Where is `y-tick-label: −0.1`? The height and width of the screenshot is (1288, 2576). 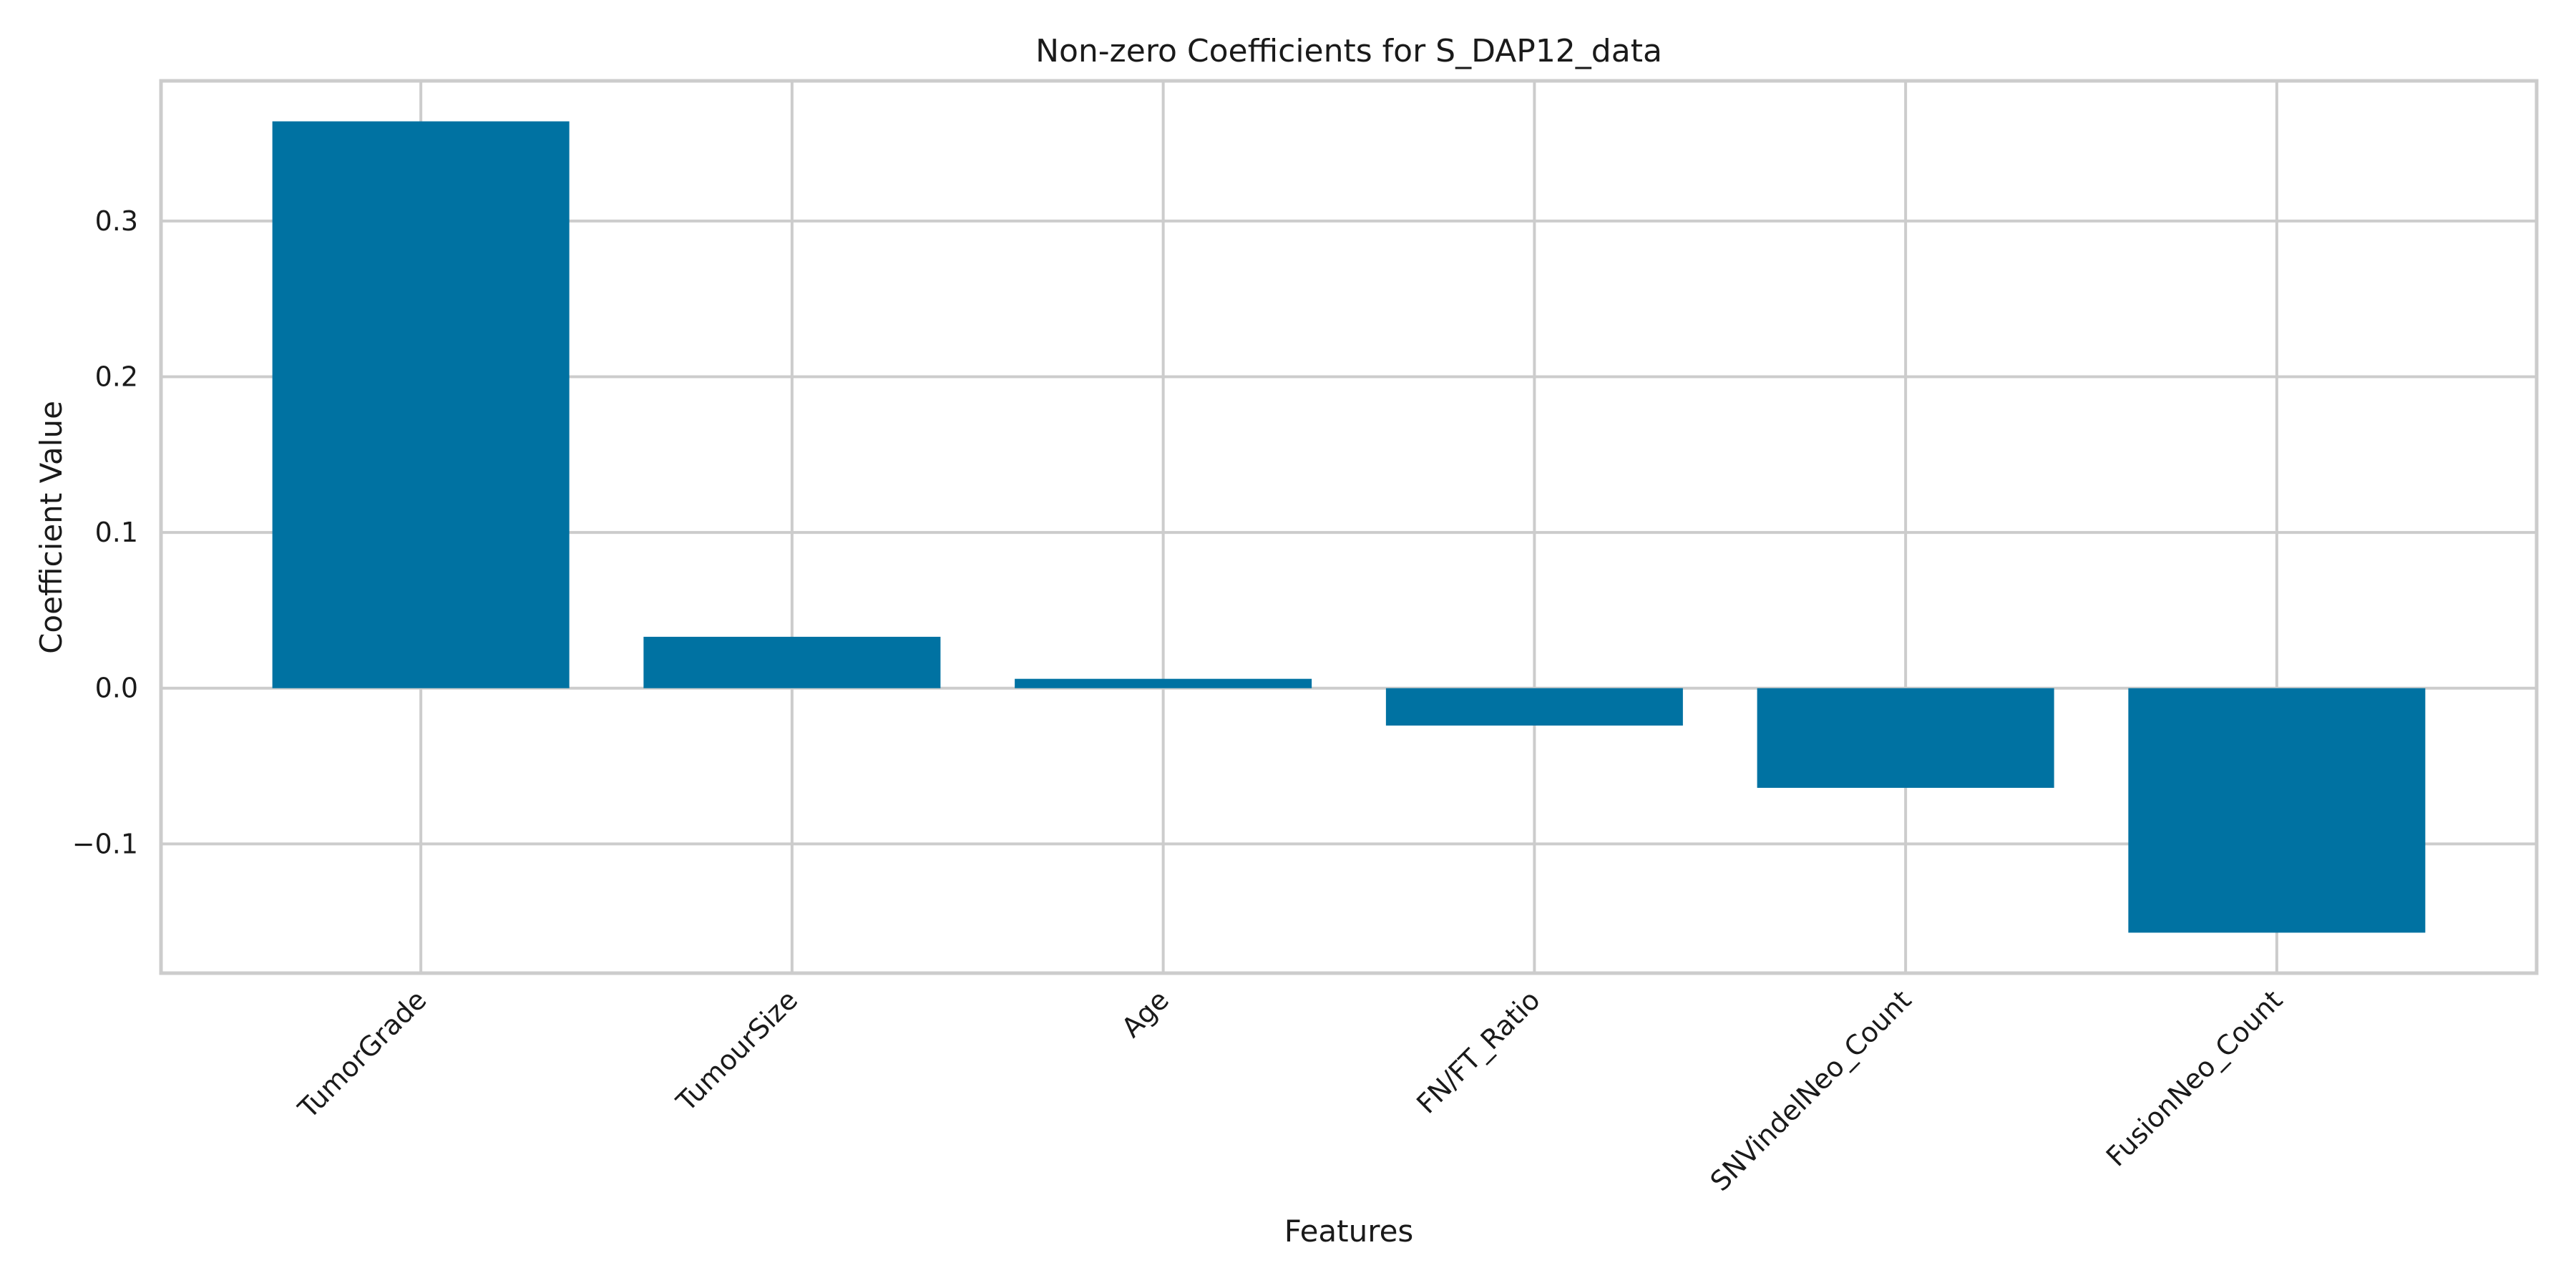
y-tick-label: −0.1 is located at coordinates (105, 843).